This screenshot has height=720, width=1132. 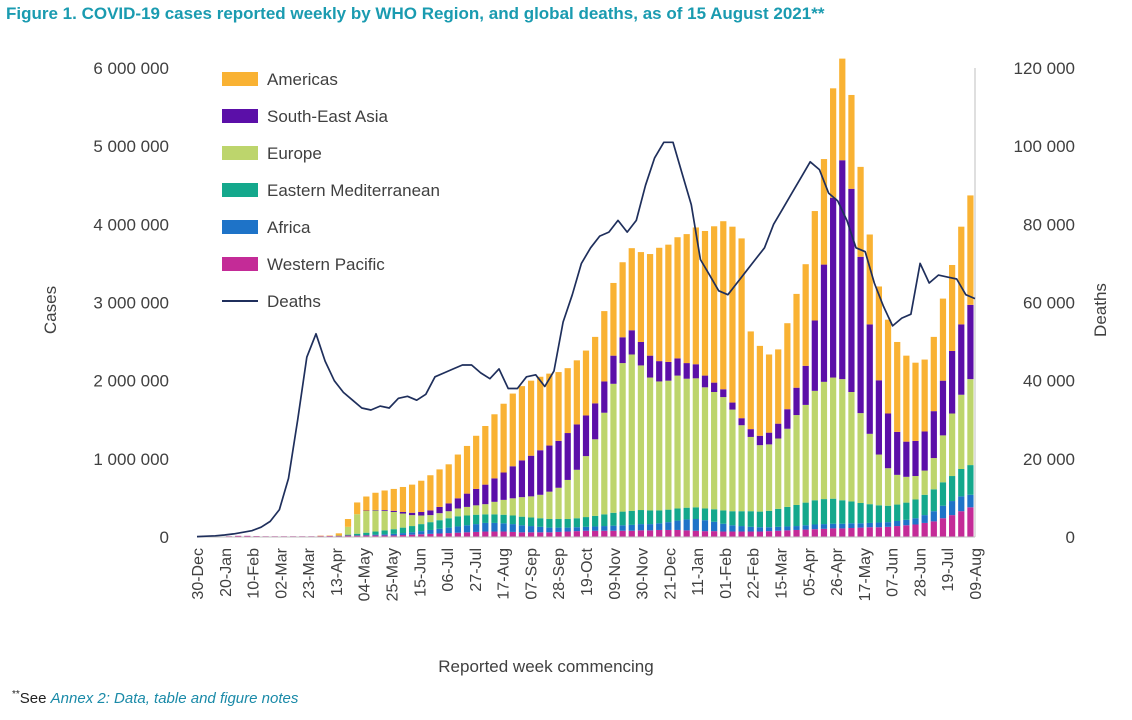 I want to click on x-axis-label: Reported week commencing, so click(x=545, y=666).